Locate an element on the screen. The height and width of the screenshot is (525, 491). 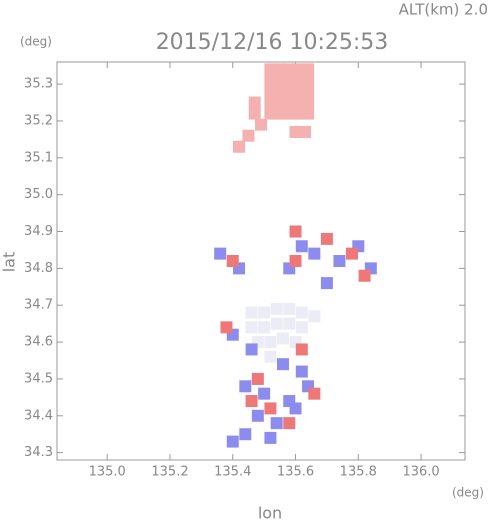
y-tick-label: 34.7 is located at coordinates (38, 305).